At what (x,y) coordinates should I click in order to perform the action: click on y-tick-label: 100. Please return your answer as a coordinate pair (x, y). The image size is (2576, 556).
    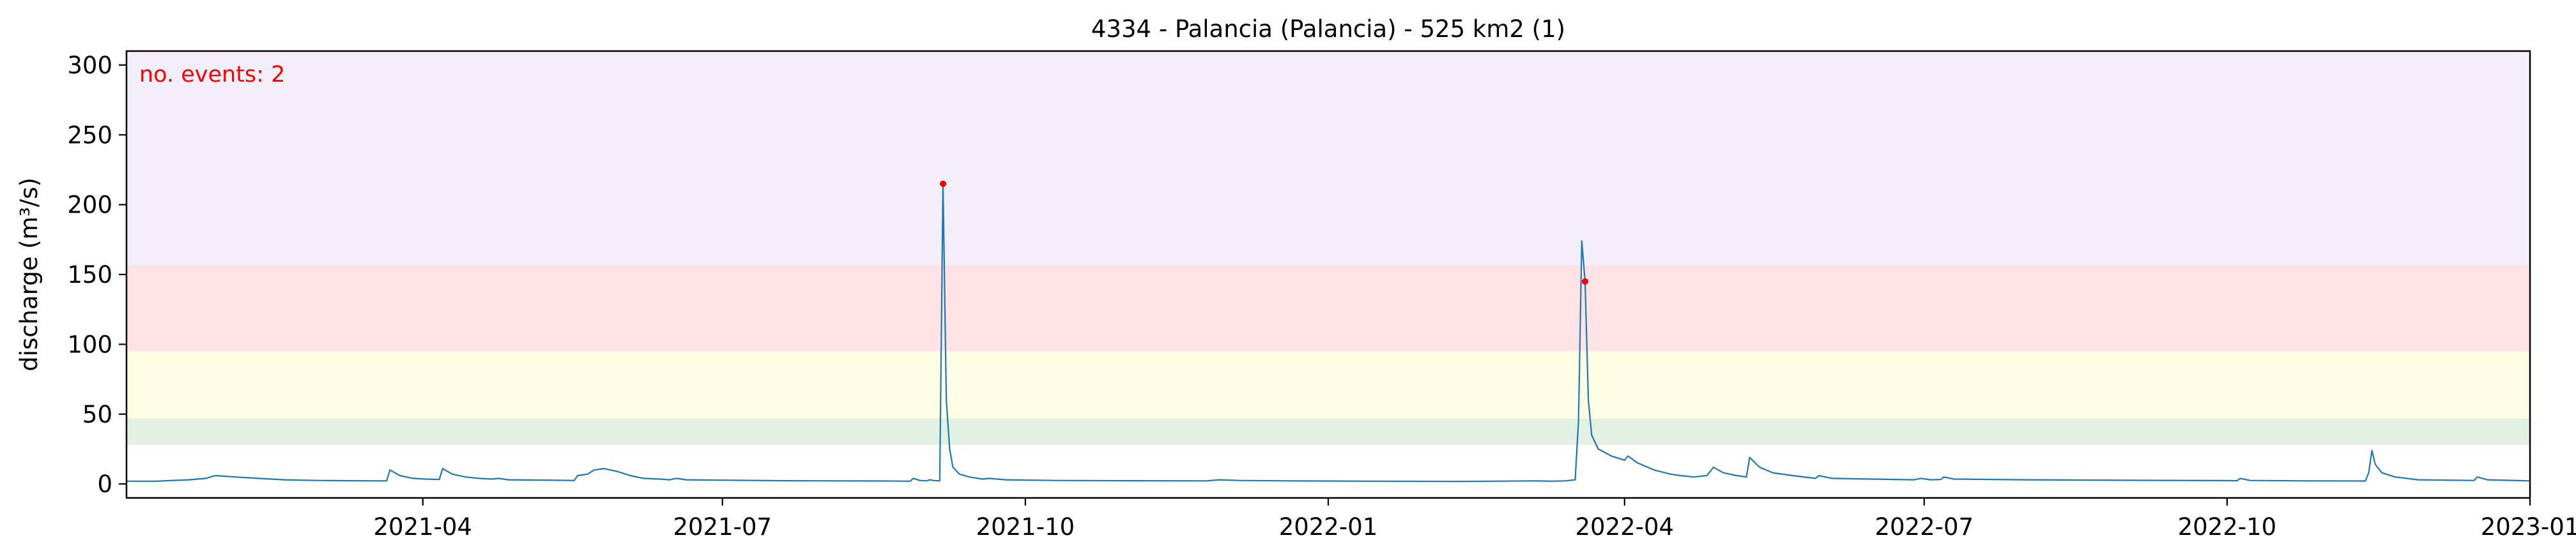
    Looking at the image, I should click on (89, 345).